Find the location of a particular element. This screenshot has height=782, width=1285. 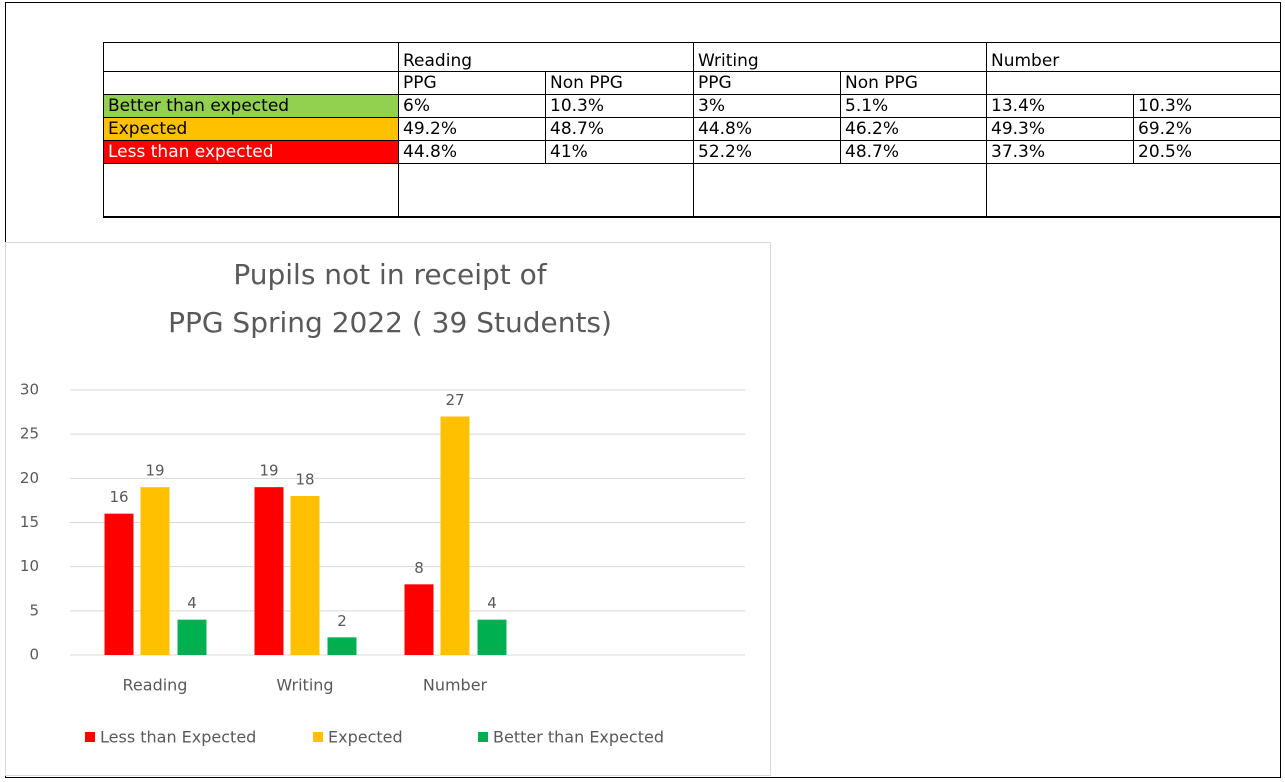

x-tick-label: Reading is located at coordinates (155, 685).